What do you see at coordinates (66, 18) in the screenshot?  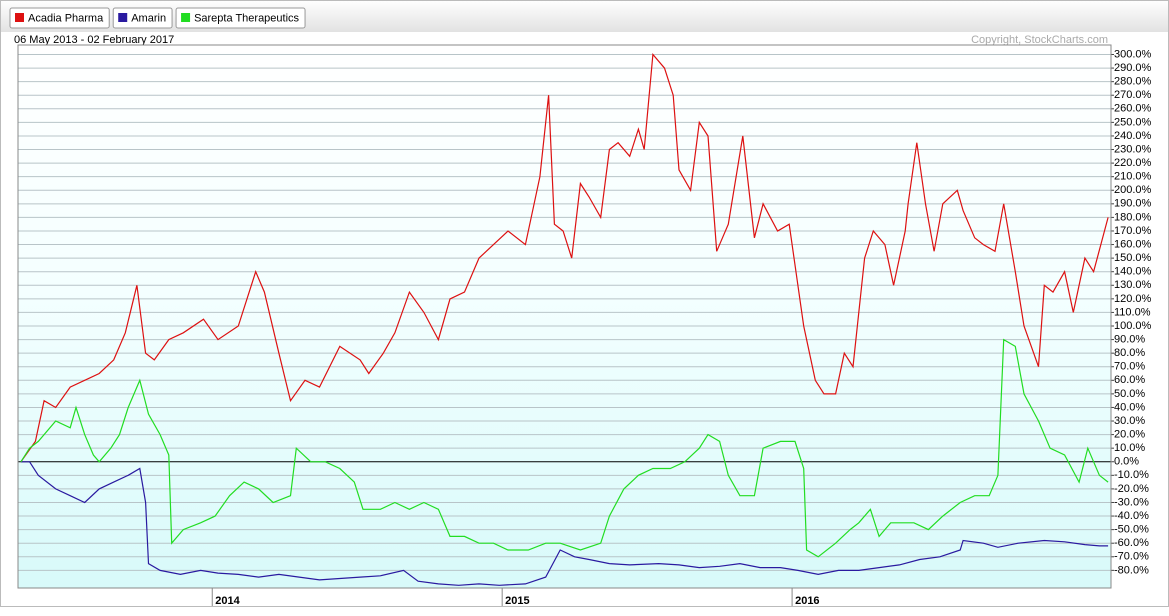 I see `legend-label: Acadia Pharma` at bounding box center [66, 18].